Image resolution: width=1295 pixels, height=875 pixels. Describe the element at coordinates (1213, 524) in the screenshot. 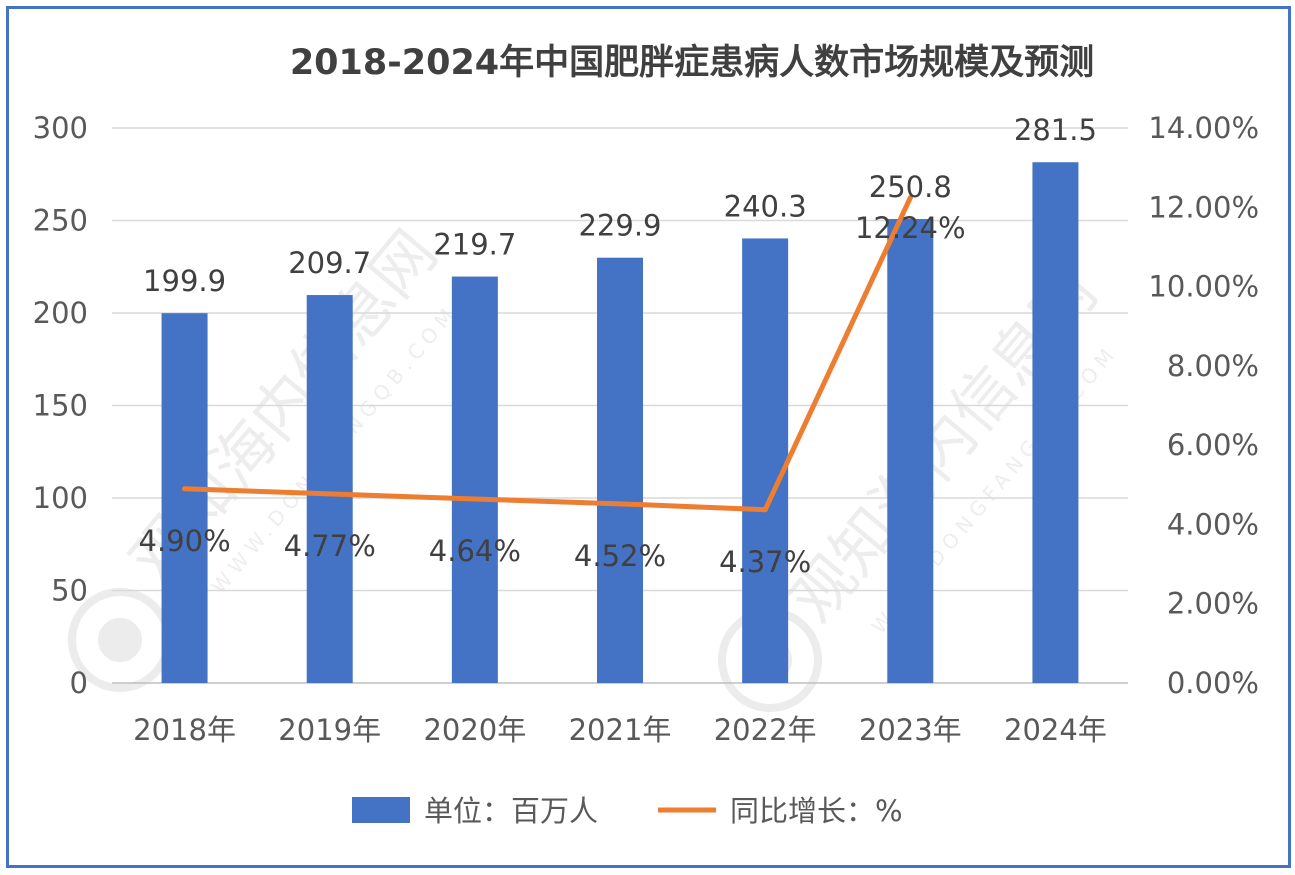

I see `y-right-tick-label: 4.00%` at that location.